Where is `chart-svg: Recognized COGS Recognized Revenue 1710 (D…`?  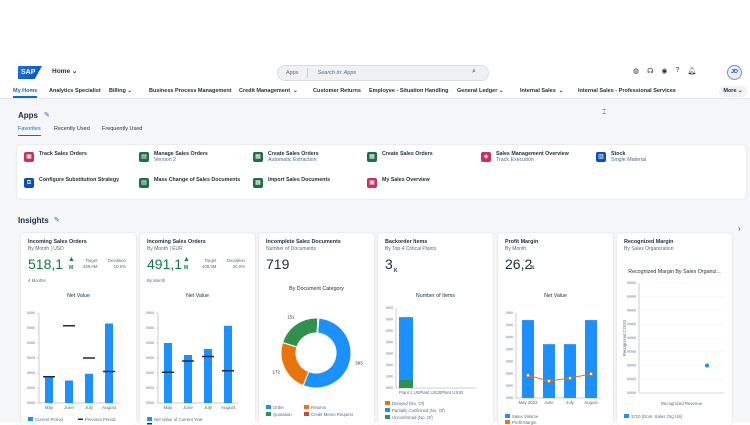 chart-svg: Recognized COGS Recognized Revenue 1710 (D… is located at coordinates (673, 350).